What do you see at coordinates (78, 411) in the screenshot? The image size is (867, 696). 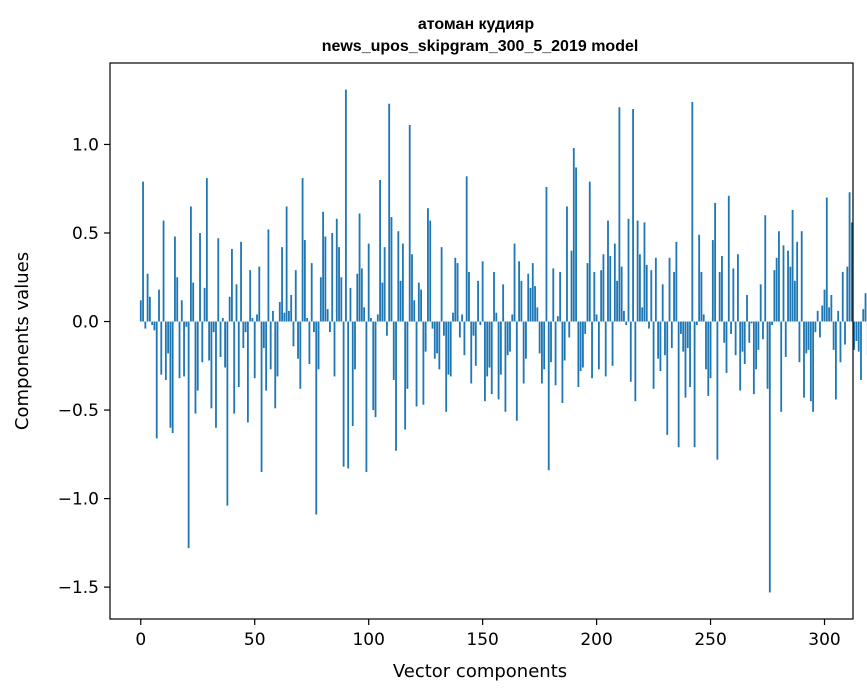 I see `y-tick-label: −0.5` at bounding box center [78, 411].